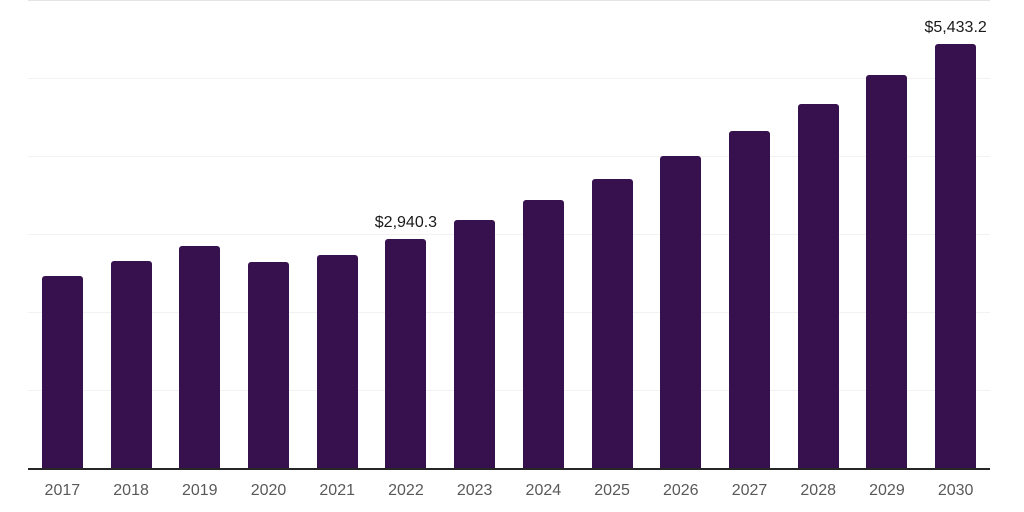 This screenshot has height=512, width=1024. I want to click on bar-2017, so click(62, 372).